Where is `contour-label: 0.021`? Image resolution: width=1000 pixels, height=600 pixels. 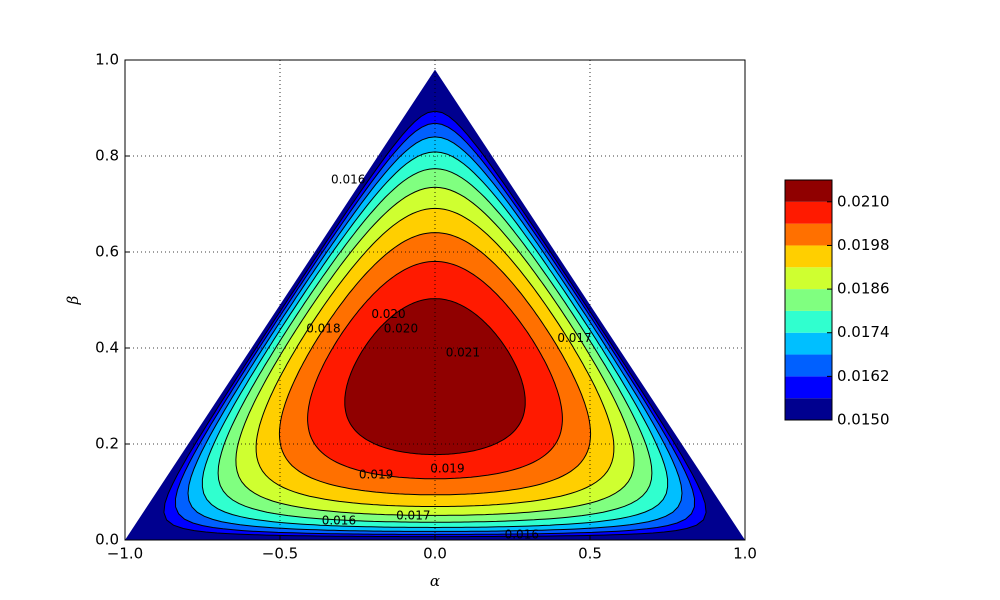
contour-label: 0.021 is located at coordinates (463, 352).